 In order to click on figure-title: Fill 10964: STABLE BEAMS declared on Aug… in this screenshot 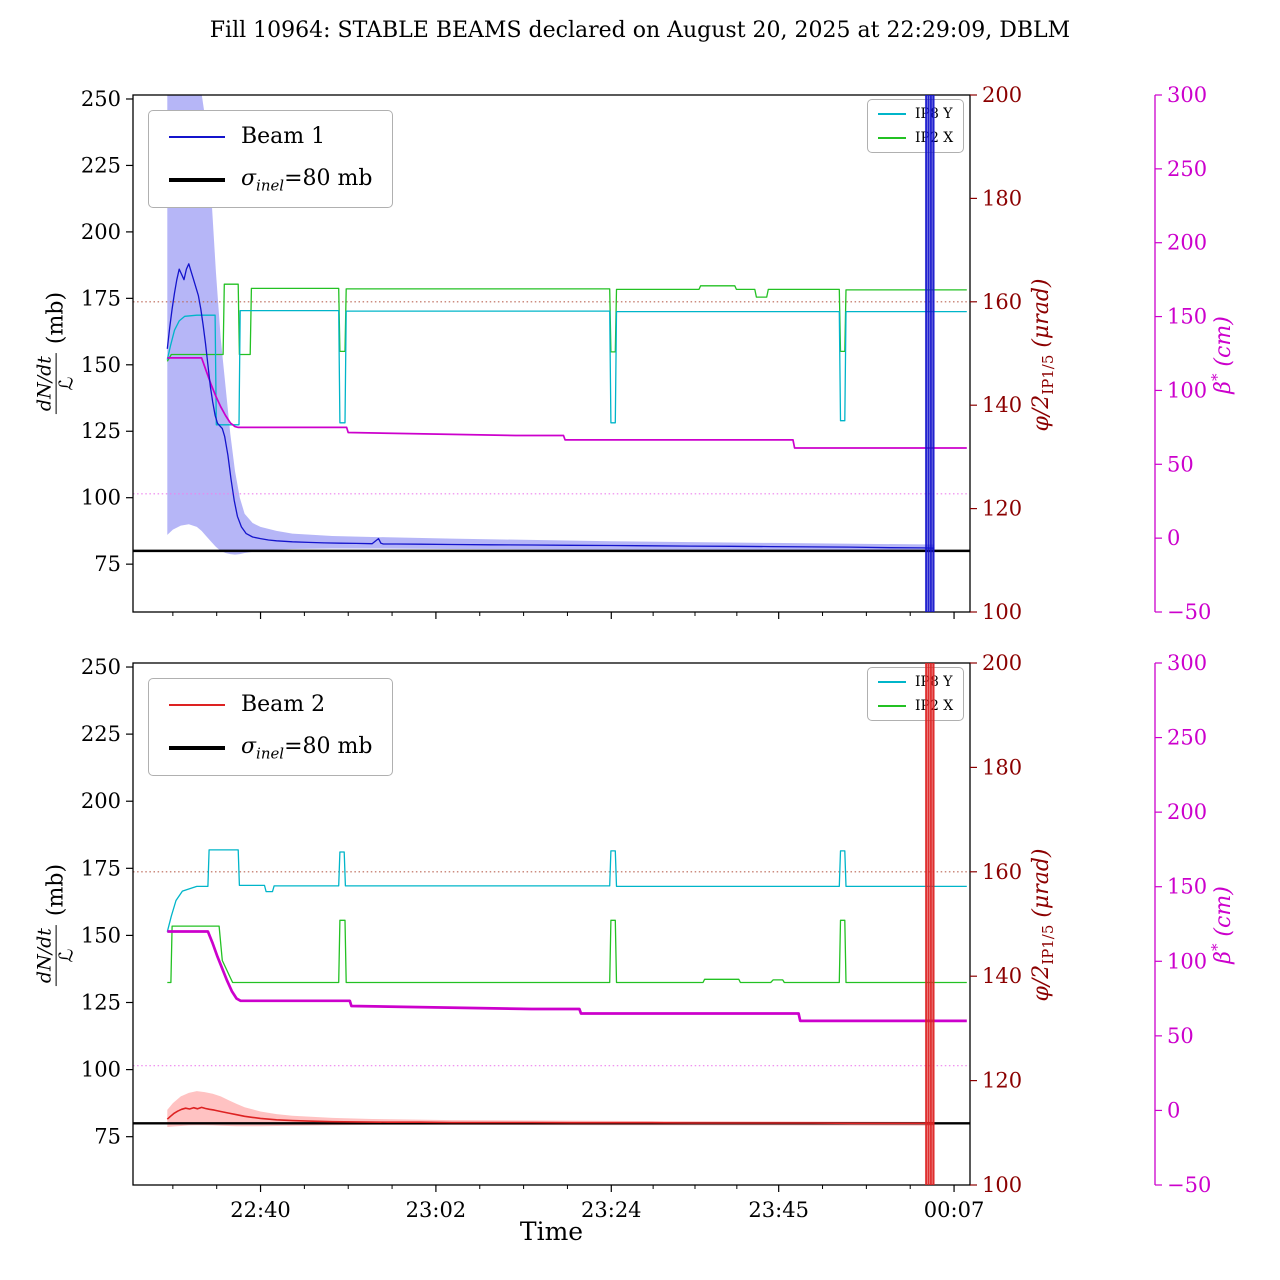, I will do `click(640, 30)`.